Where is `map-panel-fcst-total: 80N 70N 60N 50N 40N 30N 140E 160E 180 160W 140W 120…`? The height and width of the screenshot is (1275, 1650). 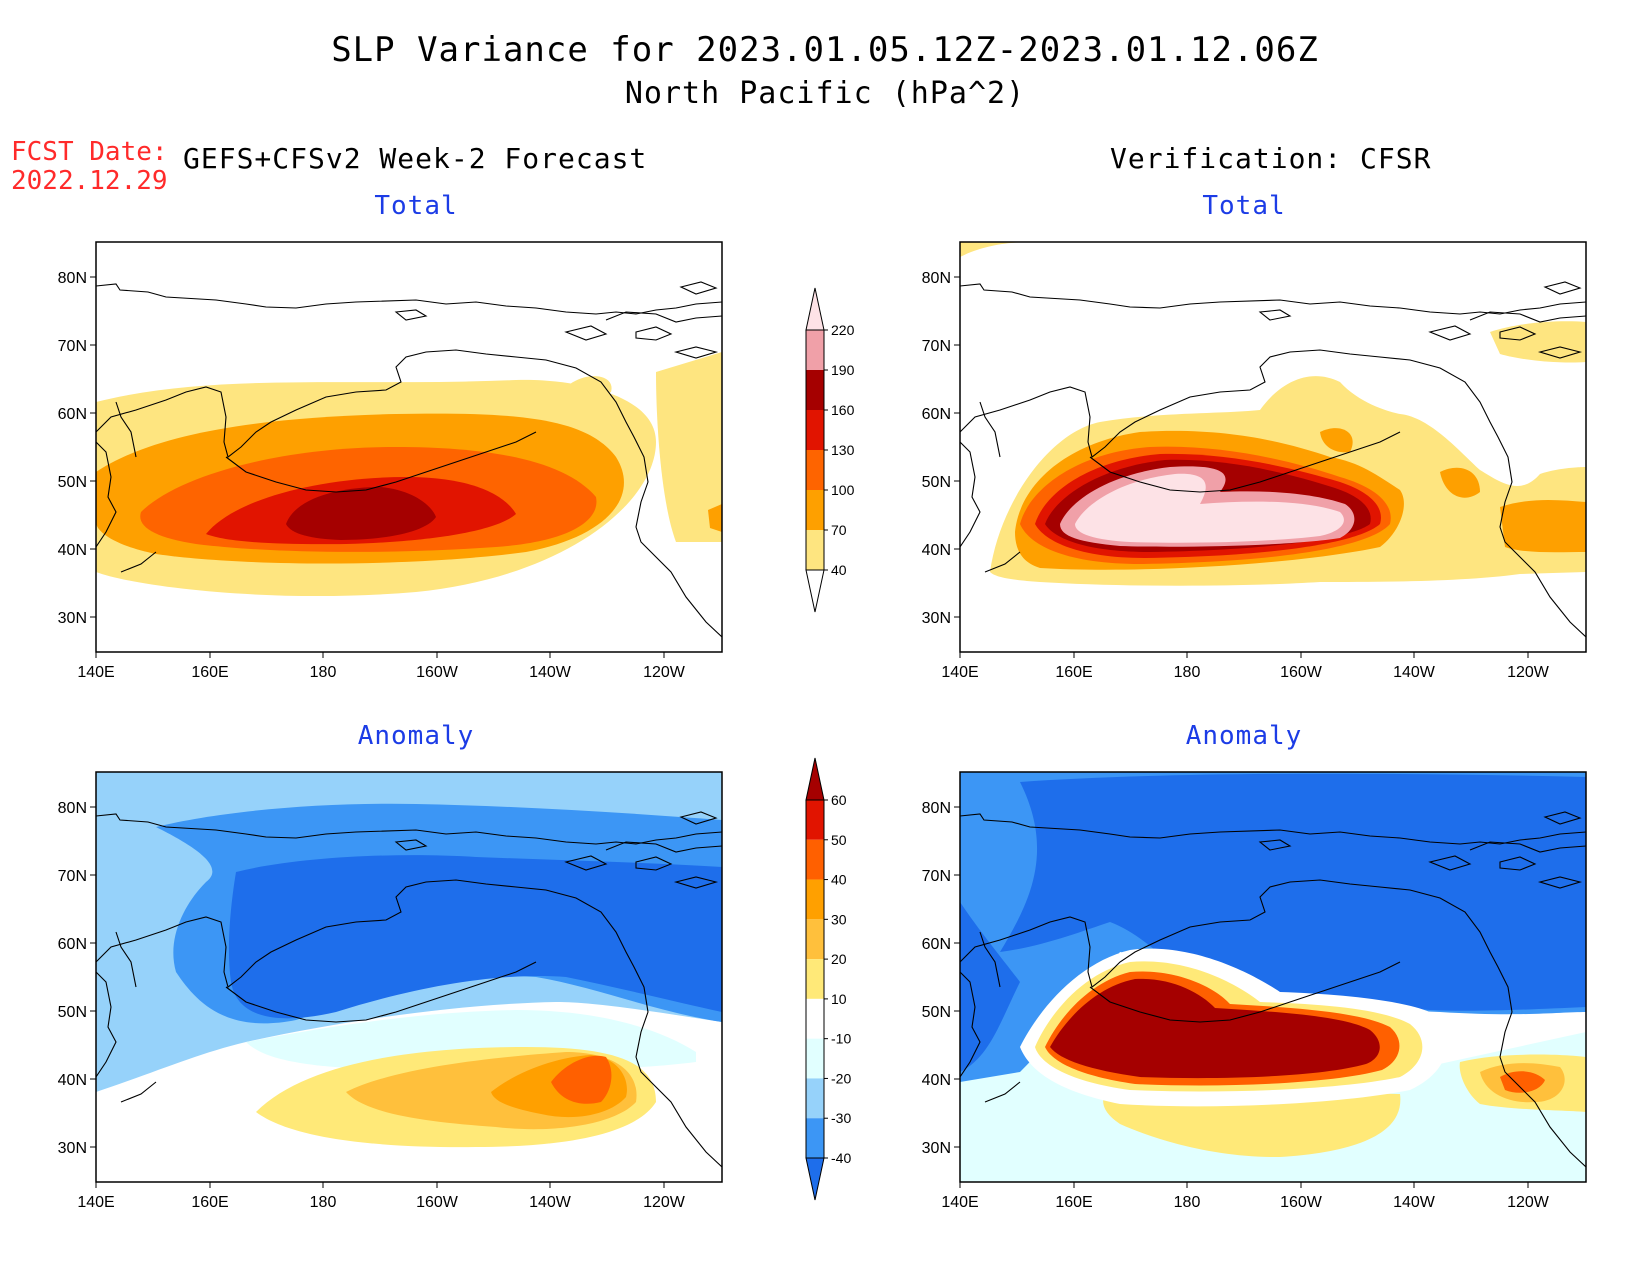
map-panel-fcst-total: 80N 70N 60N 50N 40N 30N 140E 160E 180 160W 140W 120… is located at coordinates (390, 461).